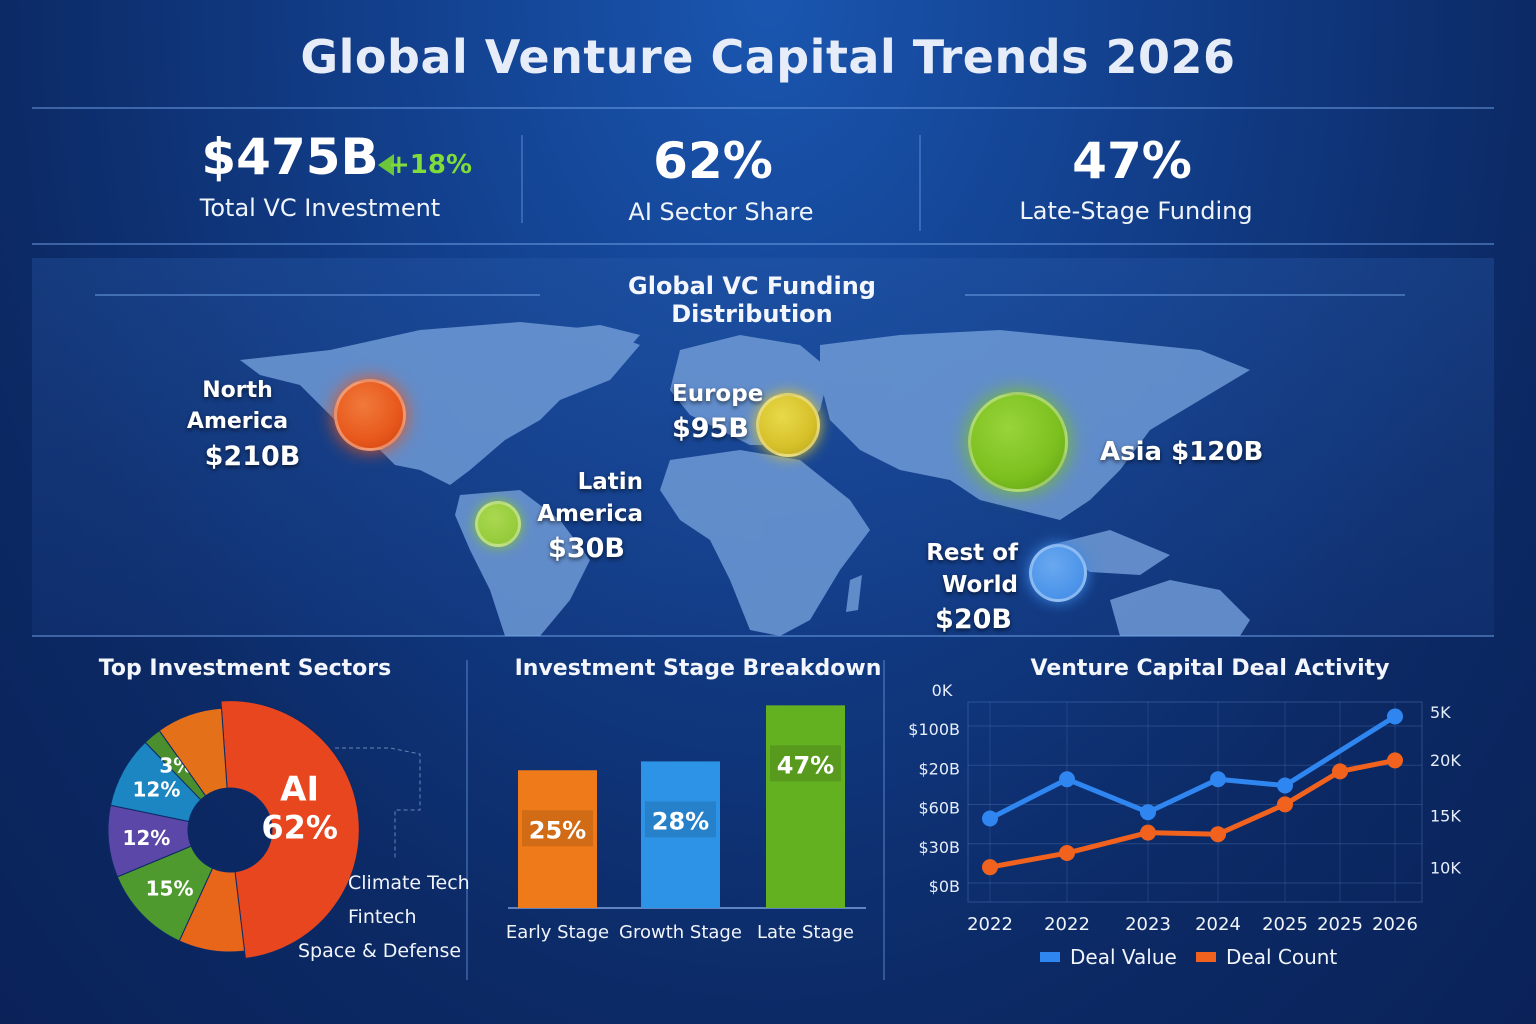 This screenshot has width=1536, height=1024. Describe the element at coordinates (1180, 608) in the screenshot. I see `australia-shape` at that location.